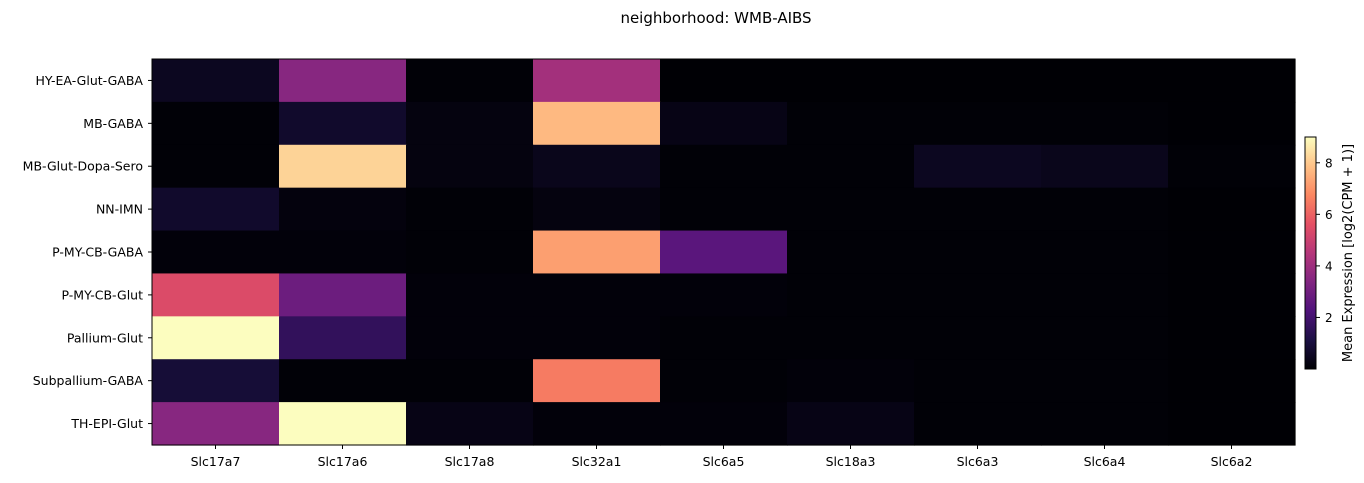  What do you see at coordinates (978, 461) in the screenshot?
I see `x-tick-label: Slc6a3` at bounding box center [978, 461].